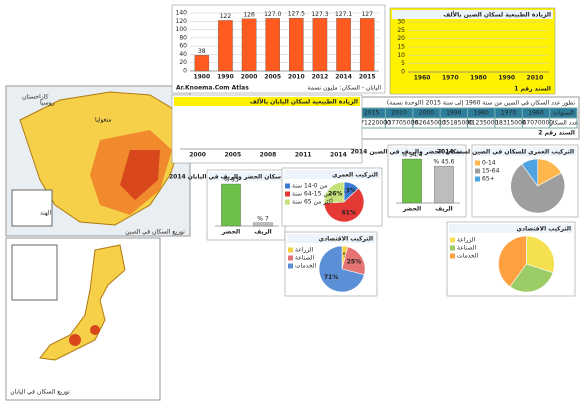 The image size is (581, 406). What do you see at coordinates (426, 113) in the screenshot?
I see `table-cell-text: 2000` at bounding box center [426, 113].